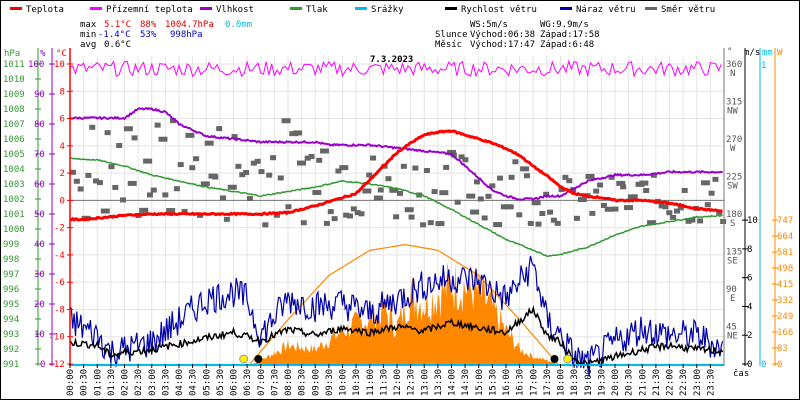  What do you see at coordinates (493, 382) in the screenshot?
I see `time-tick-label: 15:30` at bounding box center [493, 382].